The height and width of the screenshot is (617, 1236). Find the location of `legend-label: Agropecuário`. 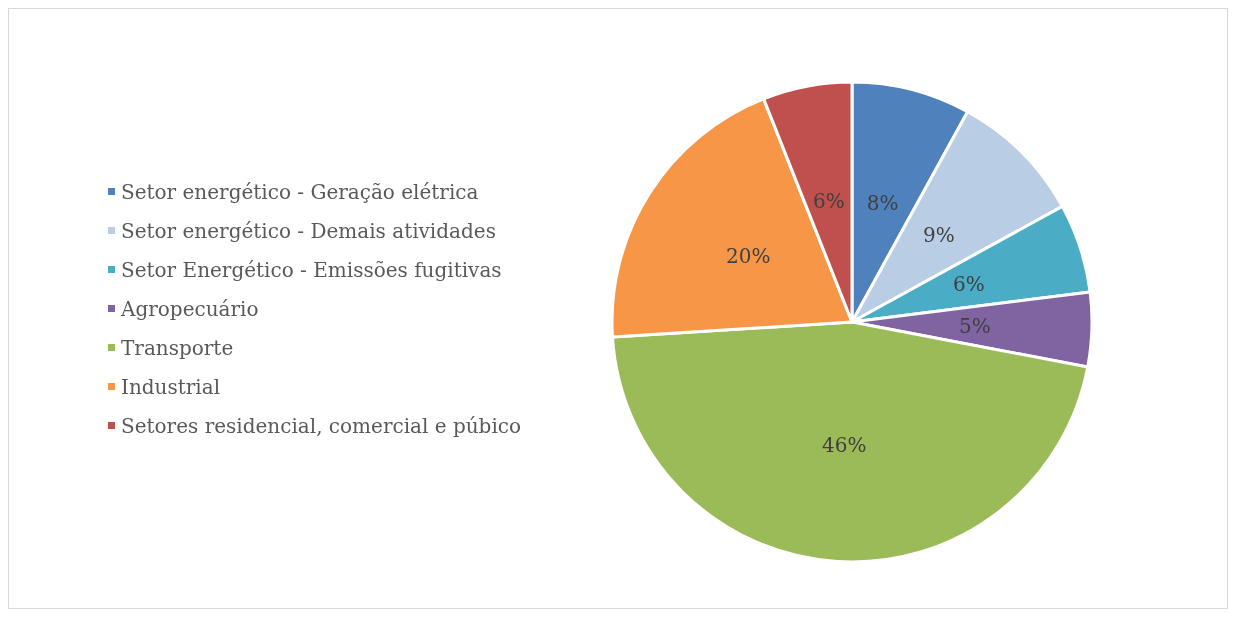

legend-label: Agropecuário is located at coordinates (189, 308).